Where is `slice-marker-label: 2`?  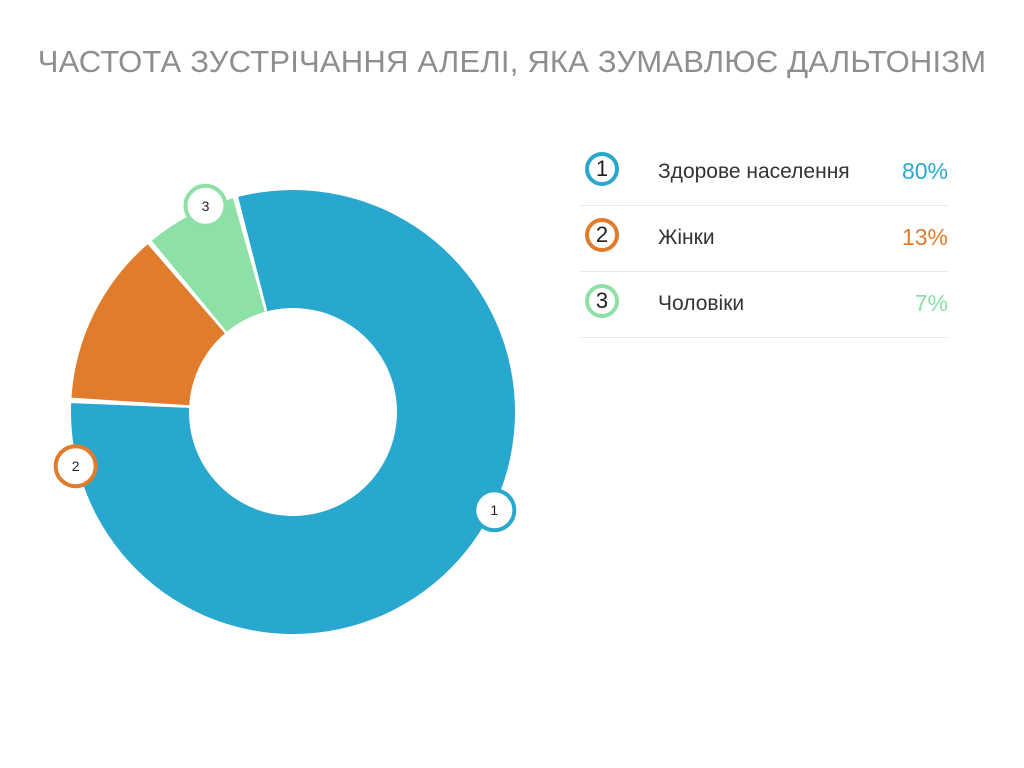 slice-marker-label: 2 is located at coordinates (76, 466).